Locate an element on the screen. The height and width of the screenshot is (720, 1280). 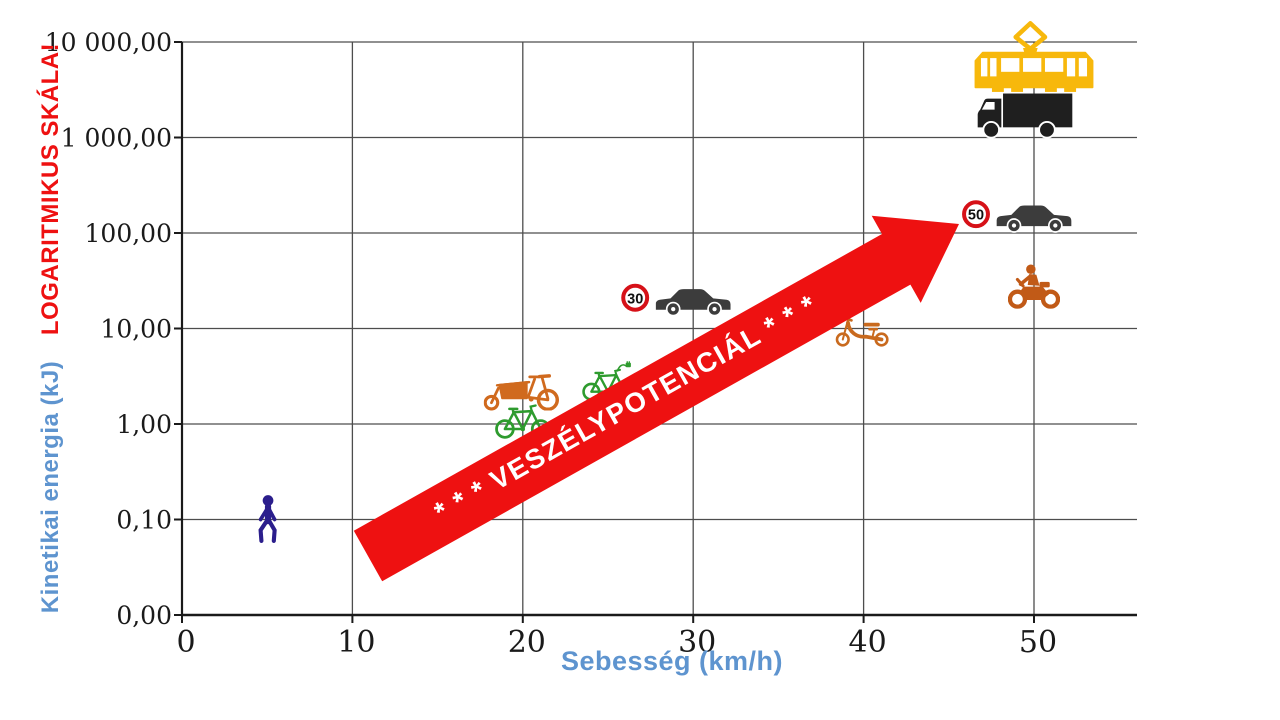
tram-point is located at coordinates (1033, 57).